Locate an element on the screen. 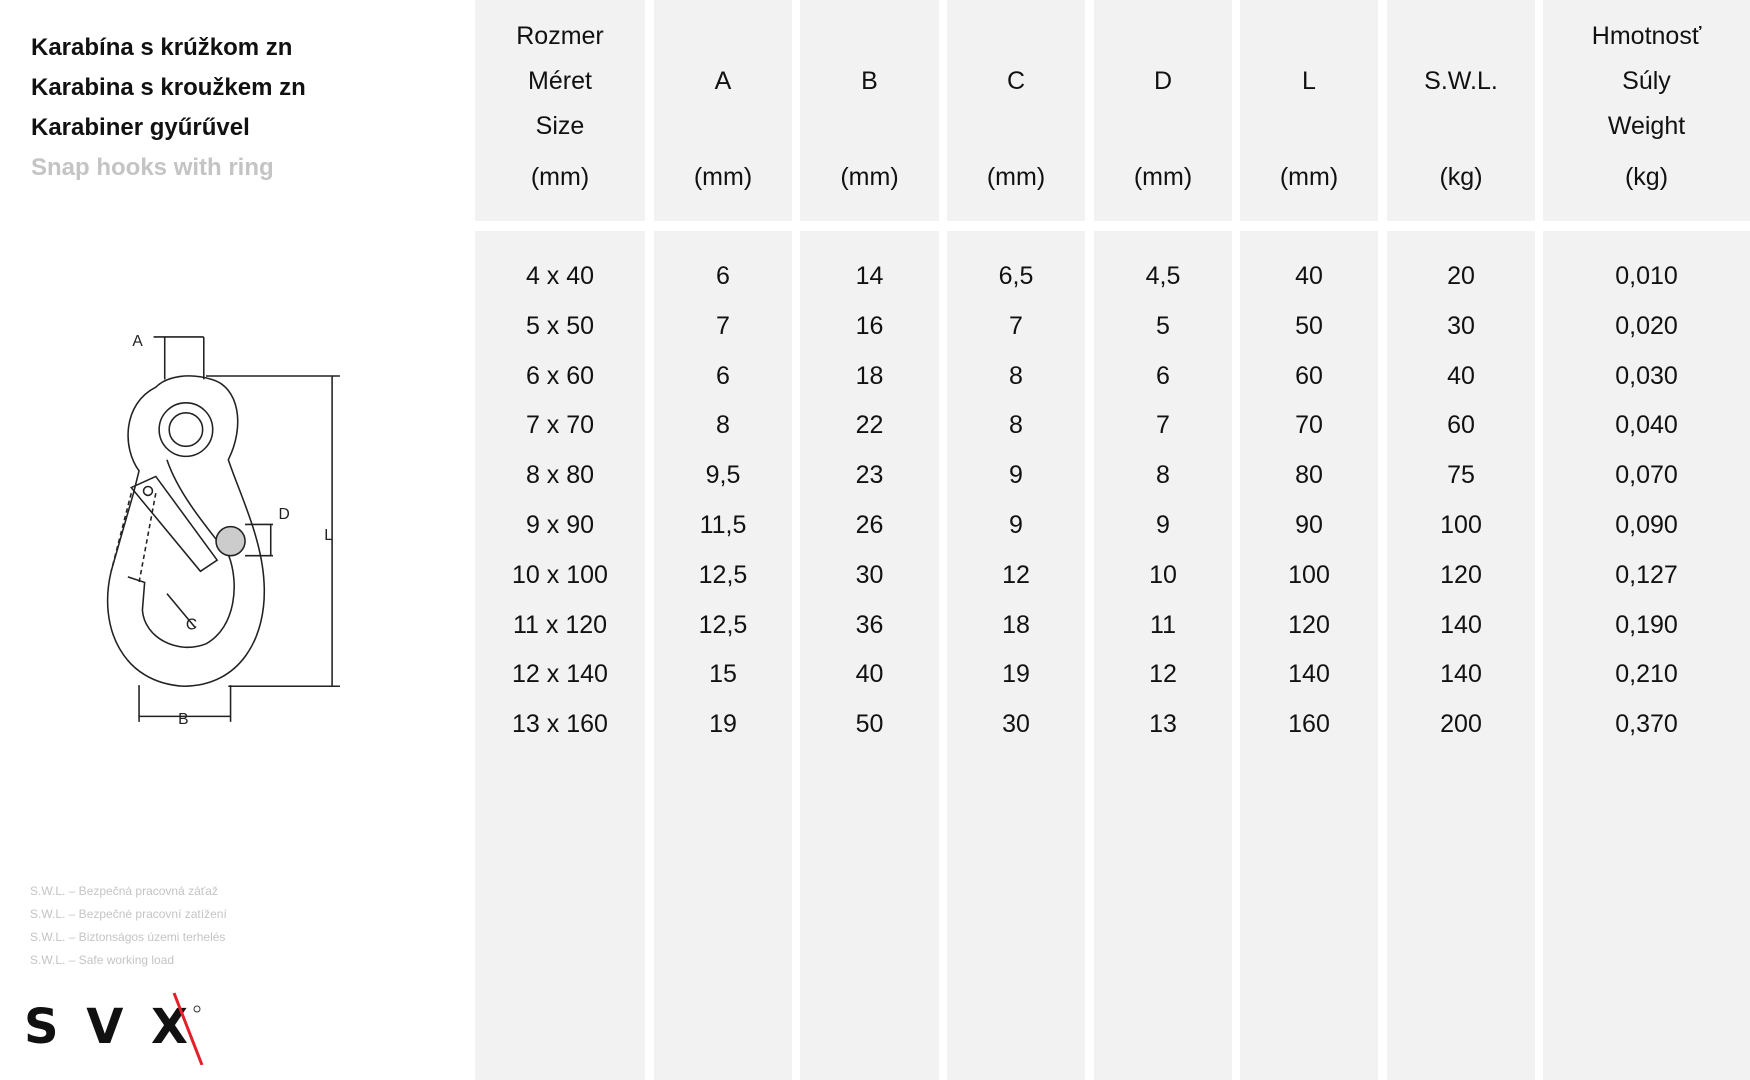  table-cell: 11 x 120 is located at coordinates (560, 624).